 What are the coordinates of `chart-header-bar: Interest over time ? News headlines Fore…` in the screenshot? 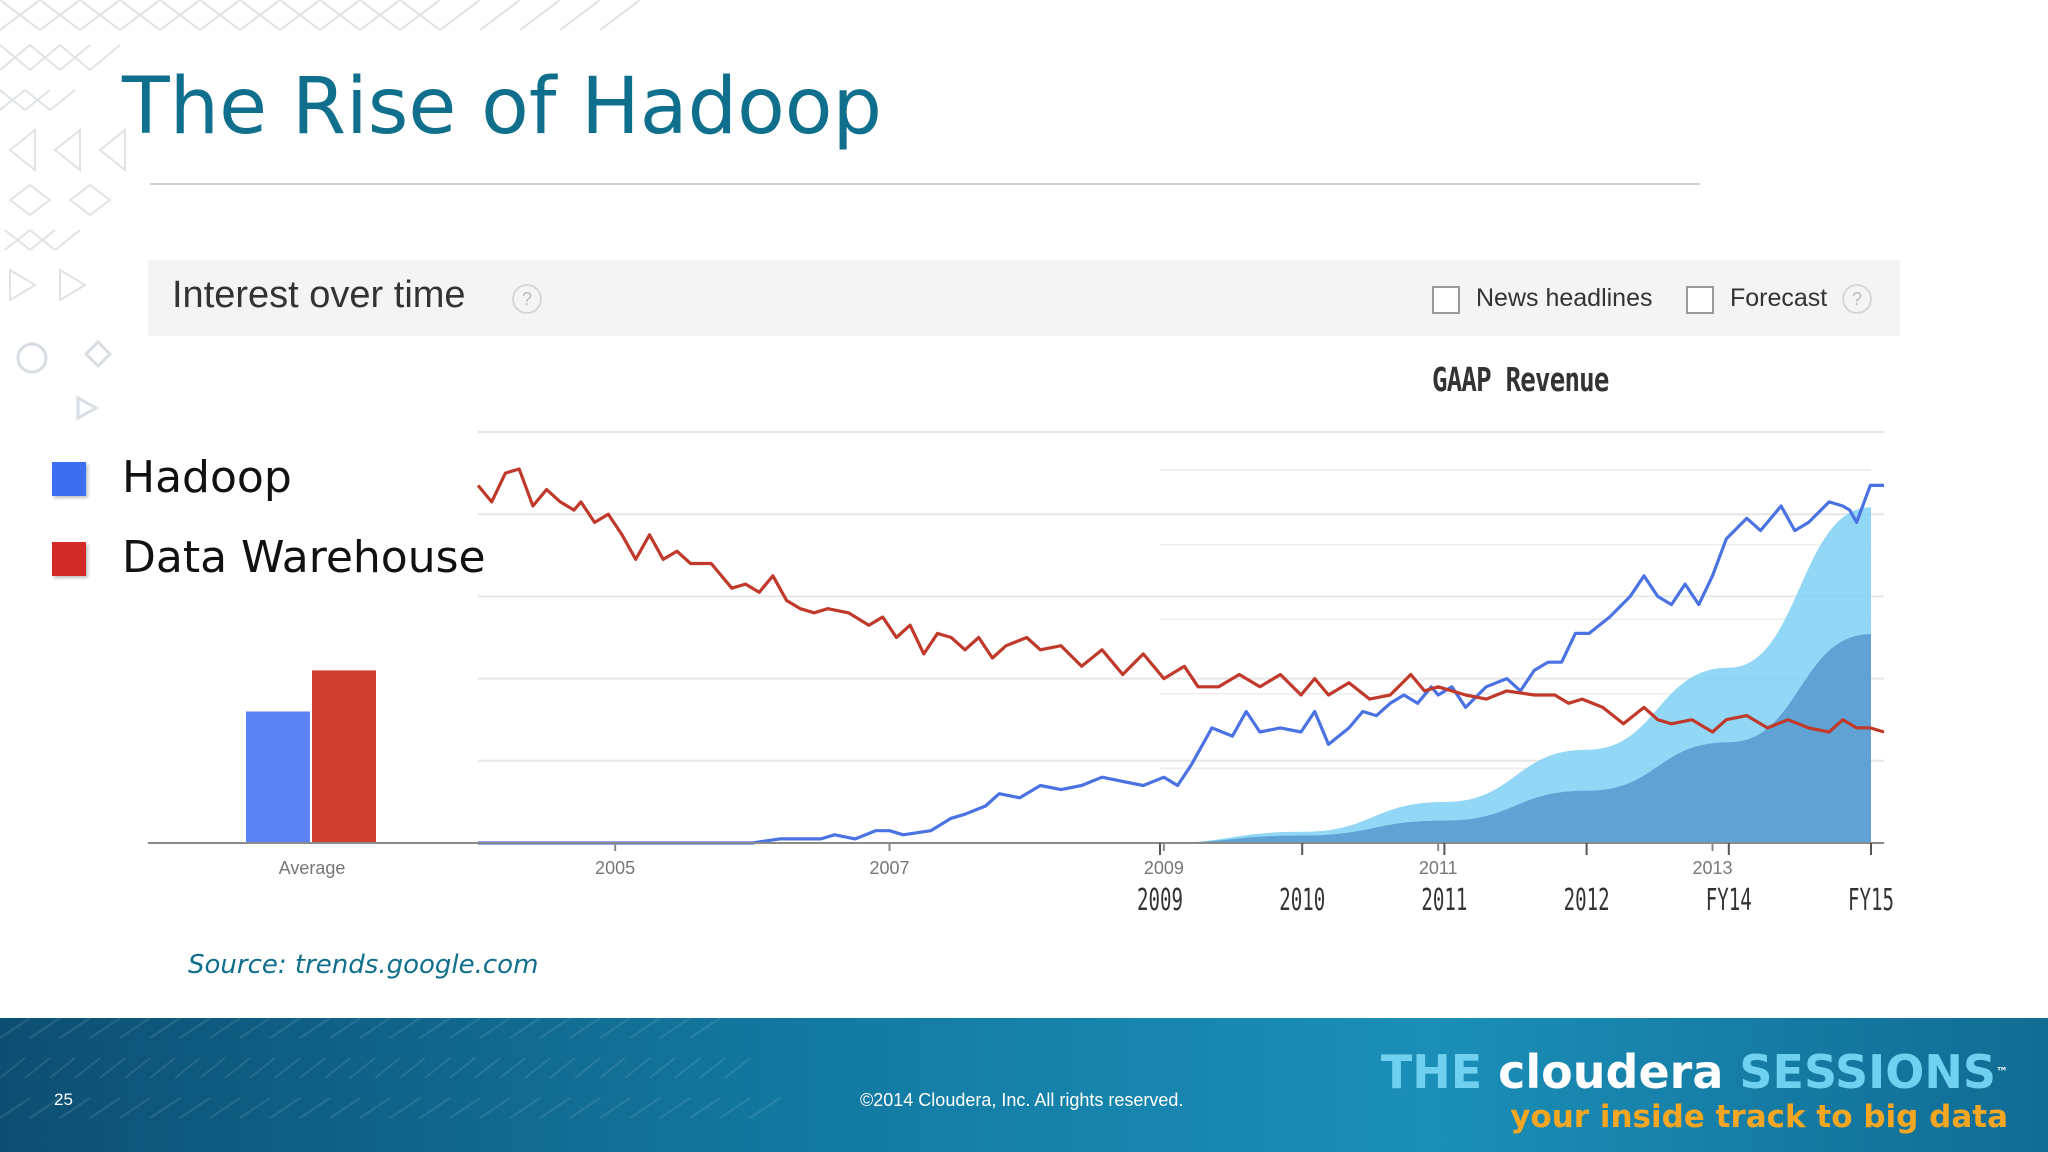 It's located at (1024, 298).